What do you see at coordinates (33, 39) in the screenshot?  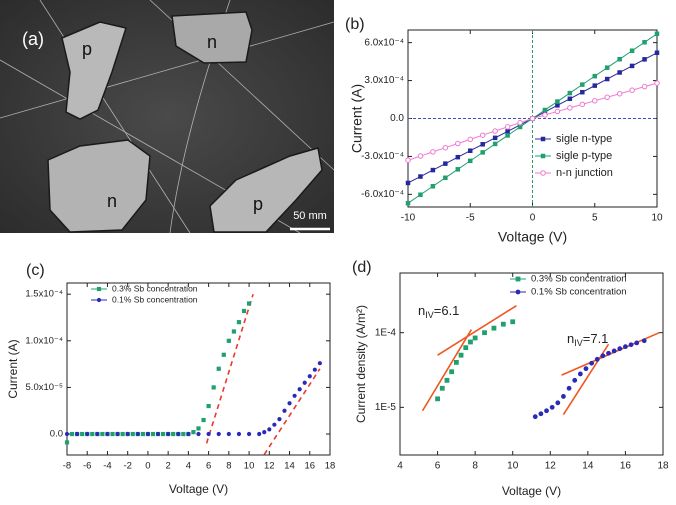 I see `panel-label: (a)` at bounding box center [33, 39].